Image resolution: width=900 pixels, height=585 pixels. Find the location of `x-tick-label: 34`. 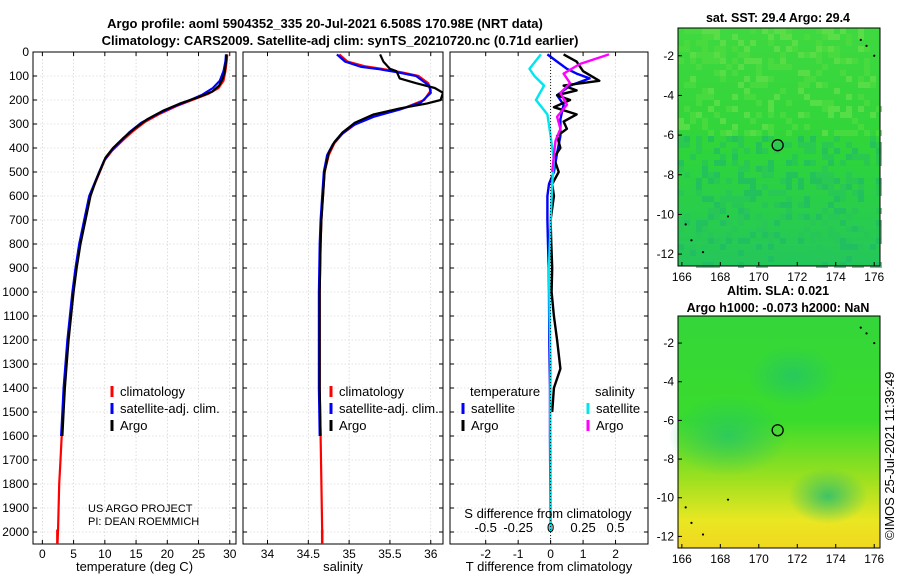

x-tick-label: 34 is located at coordinates (268, 554).